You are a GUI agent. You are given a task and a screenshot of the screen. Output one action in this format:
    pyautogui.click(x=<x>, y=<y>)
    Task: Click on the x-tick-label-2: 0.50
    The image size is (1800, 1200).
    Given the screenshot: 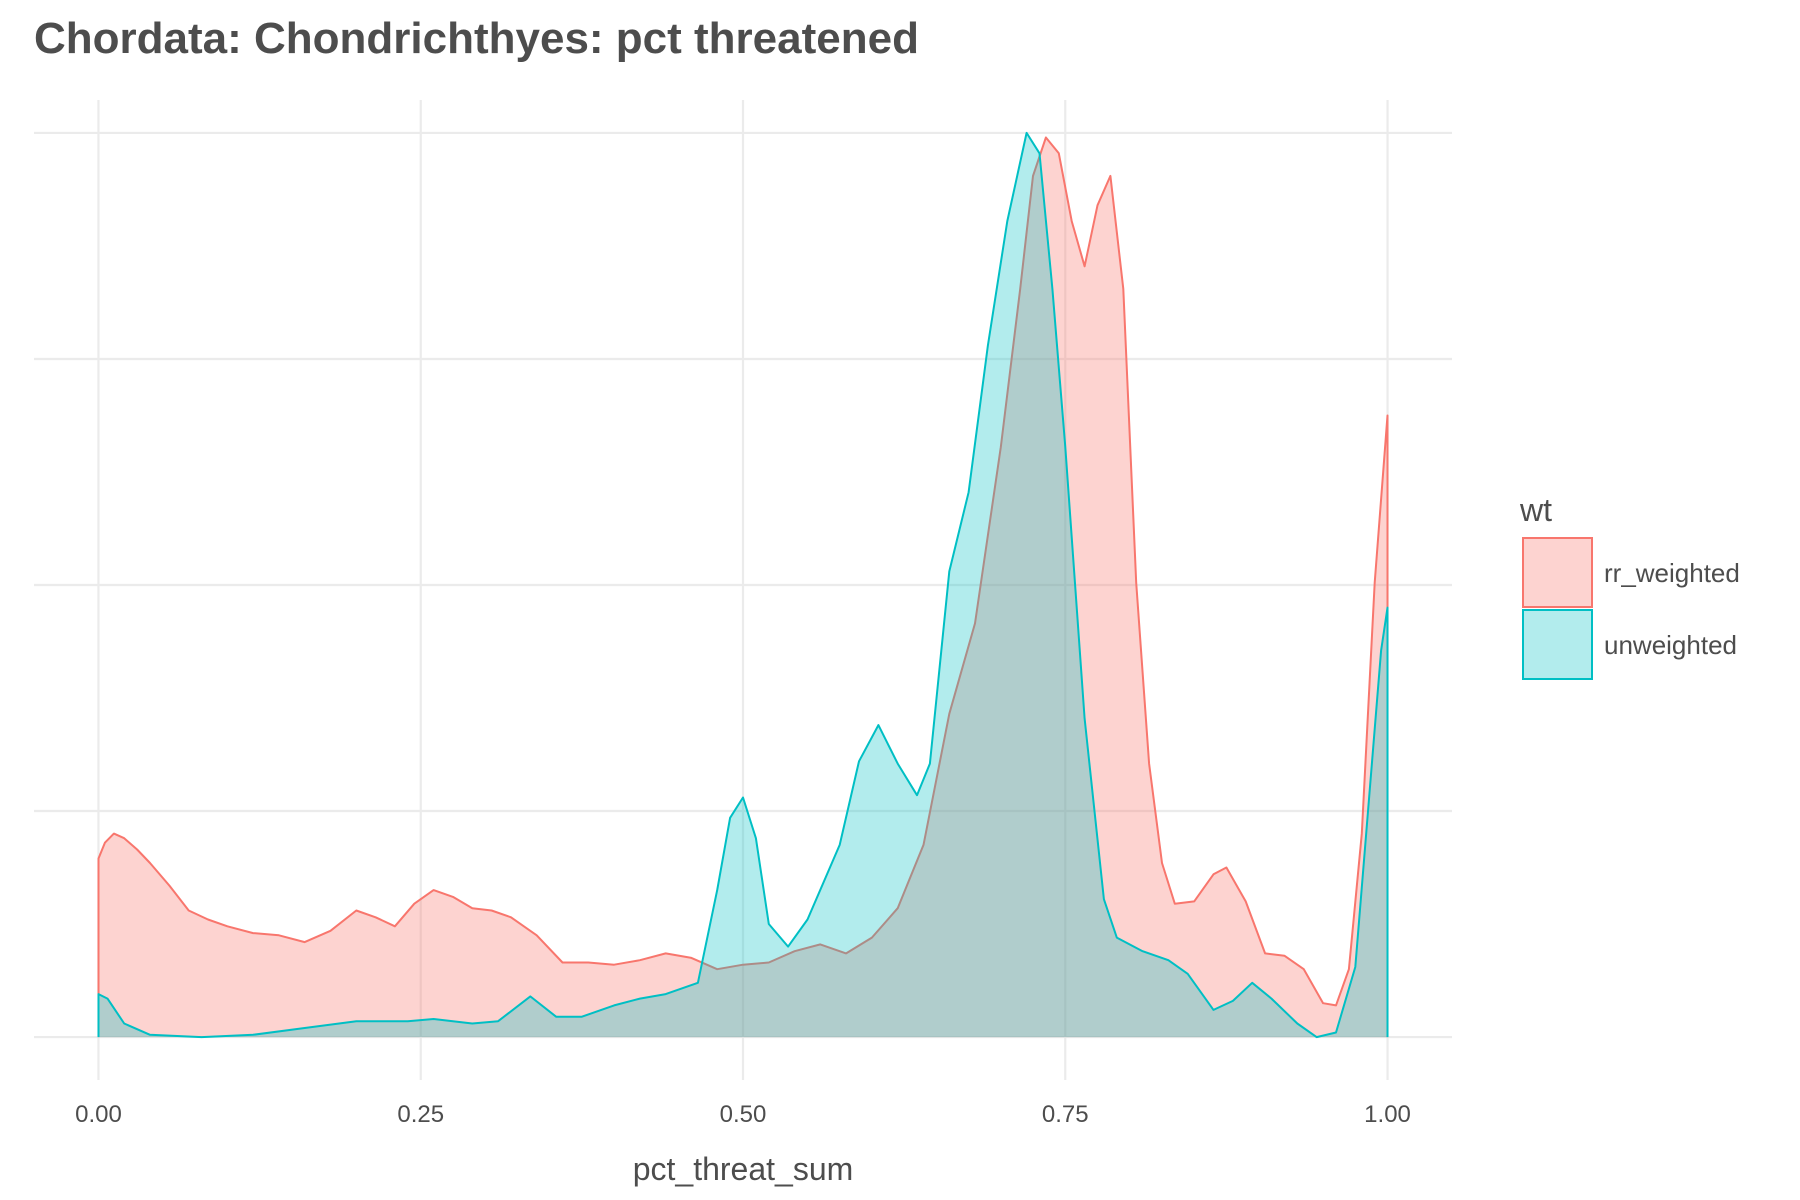 What is the action you would take?
    pyautogui.click(x=743, y=1114)
    